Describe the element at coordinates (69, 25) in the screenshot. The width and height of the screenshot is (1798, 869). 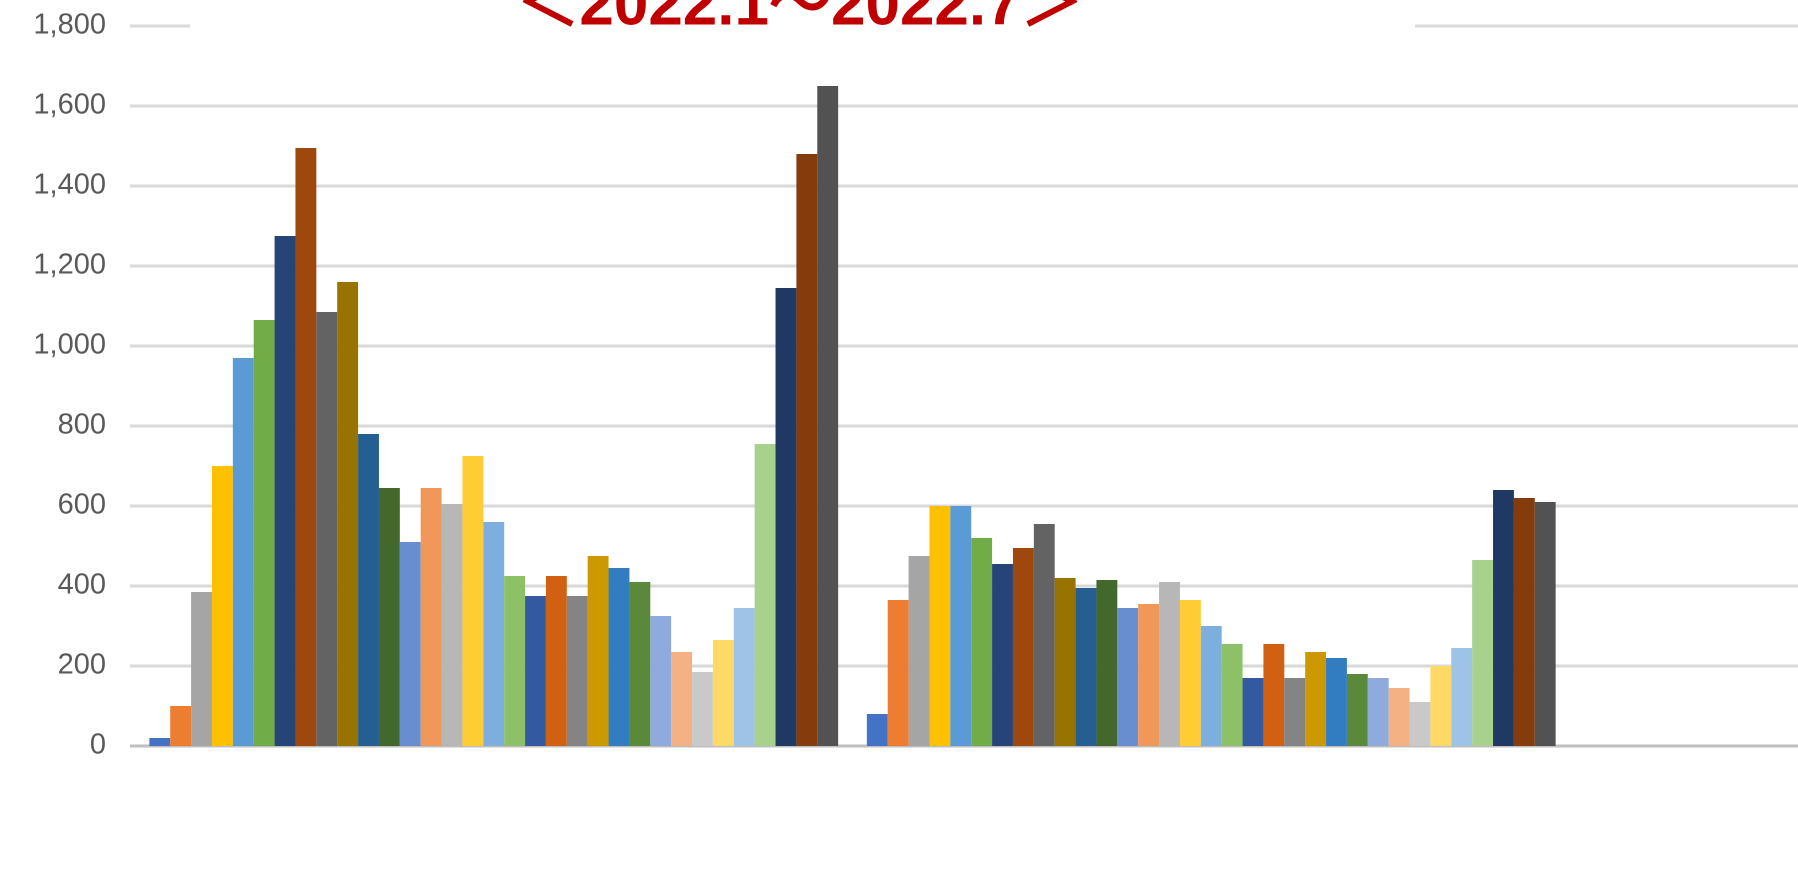
I see `y-tick-label: 1,800` at that location.